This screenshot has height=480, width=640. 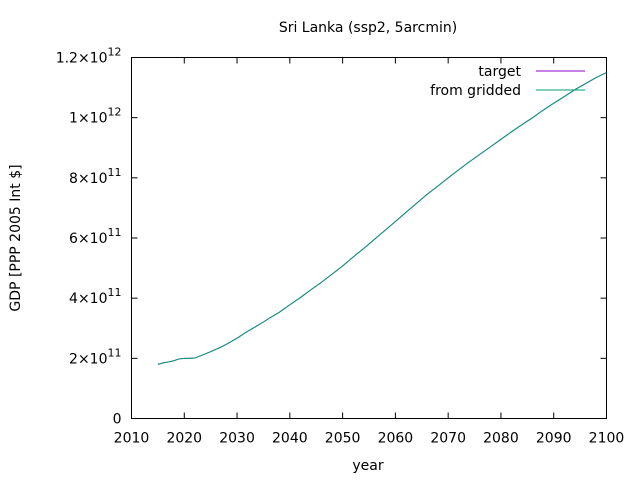 What do you see at coordinates (501, 439) in the screenshot?
I see `x-tick-label: 2080` at bounding box center [501, 439].